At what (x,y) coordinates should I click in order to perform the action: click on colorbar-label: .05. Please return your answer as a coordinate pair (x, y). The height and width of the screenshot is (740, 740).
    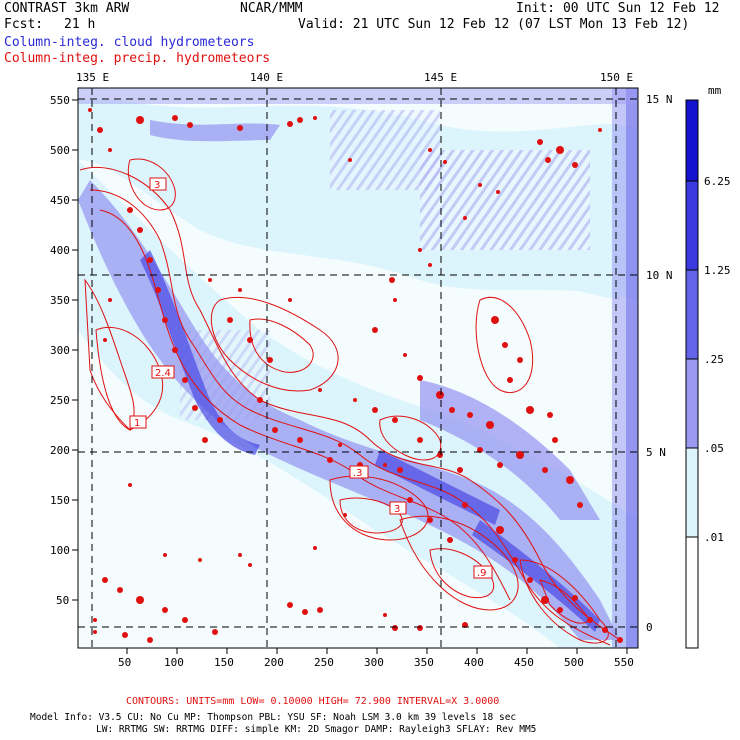
    Looking at the image, I should click on (714, 448).